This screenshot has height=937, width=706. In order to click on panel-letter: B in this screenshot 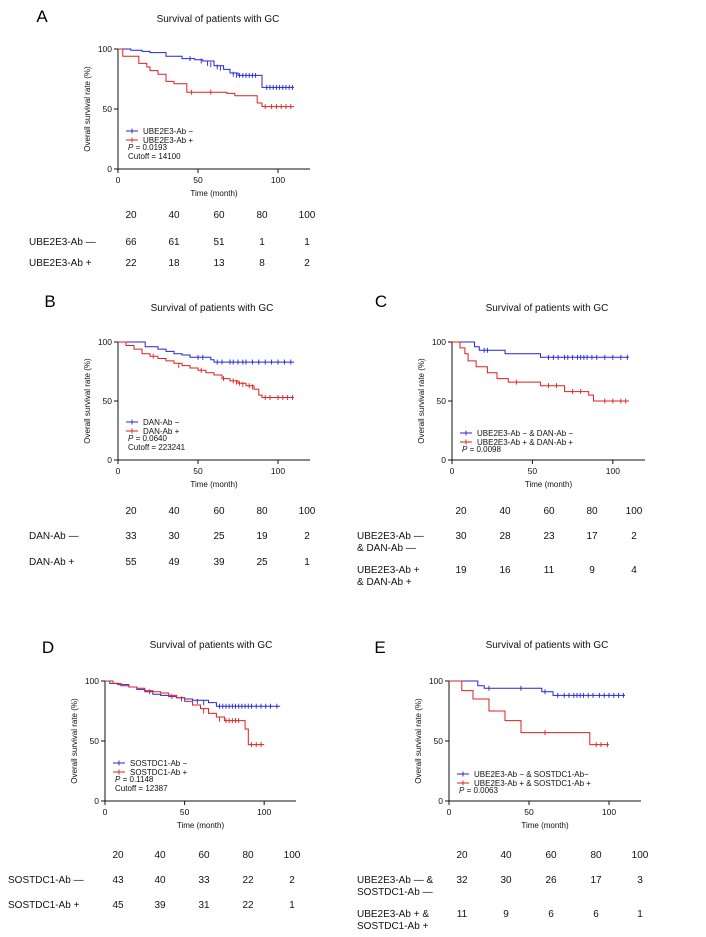, I will do `click(49, 301)`.